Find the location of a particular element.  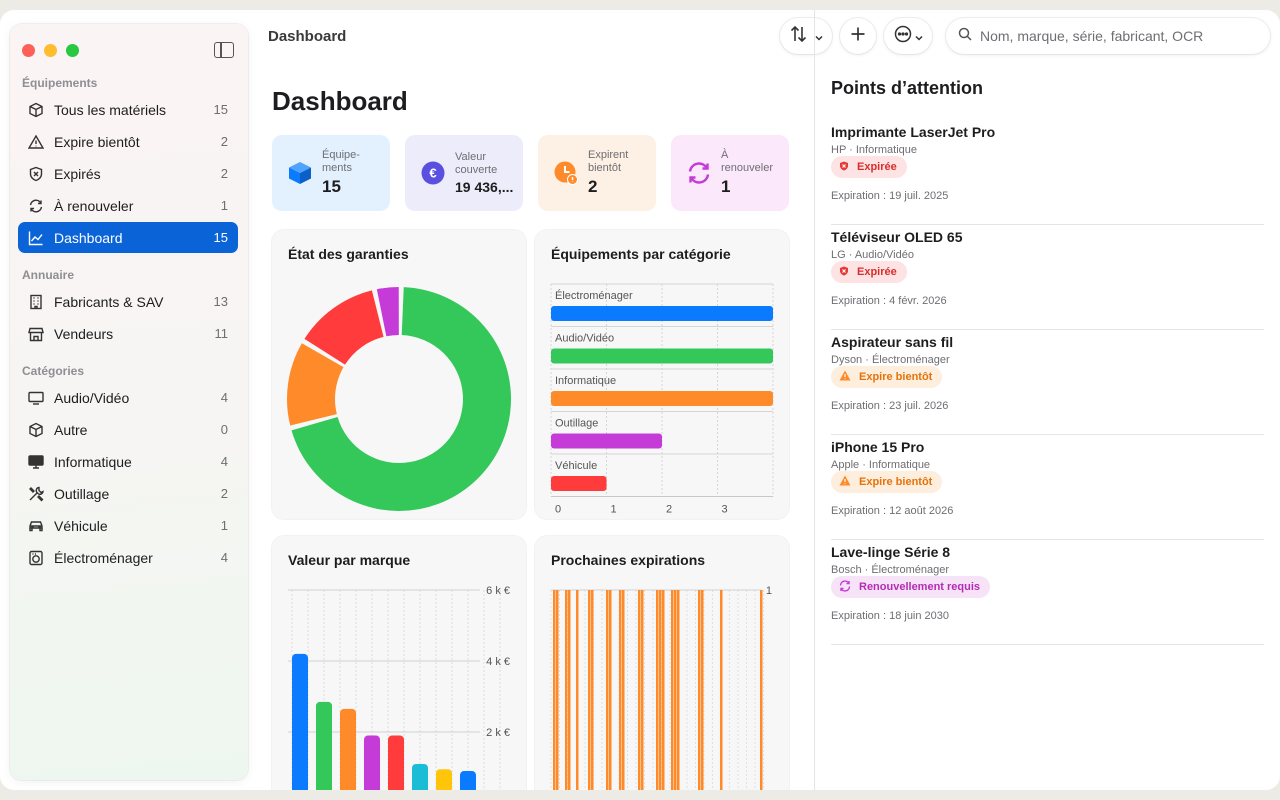

sidebar-item-dashboard: Dashboard 15 is located at coordinates (128, 237).